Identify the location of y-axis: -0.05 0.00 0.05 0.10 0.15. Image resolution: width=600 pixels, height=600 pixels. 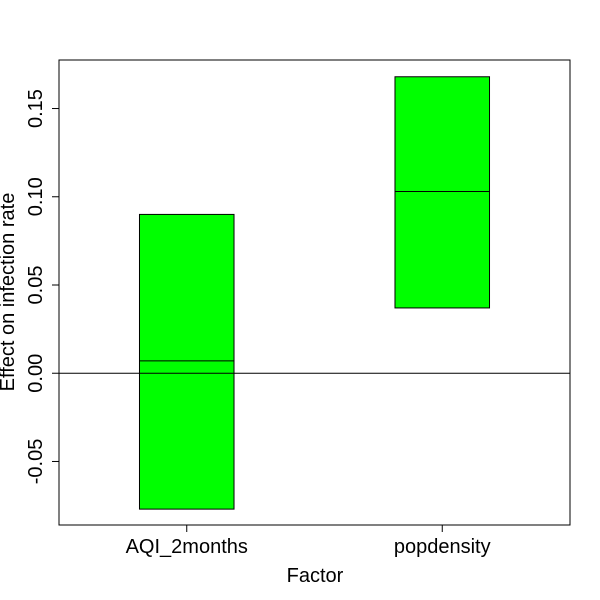
(42, 286).